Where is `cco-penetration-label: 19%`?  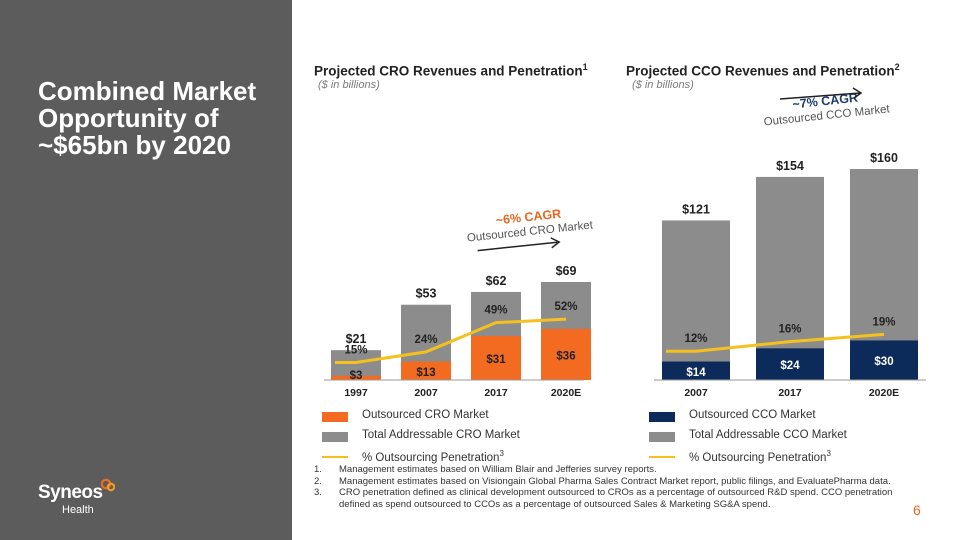
cco-penetration-label: 19% is located at coordinates (883, 322).